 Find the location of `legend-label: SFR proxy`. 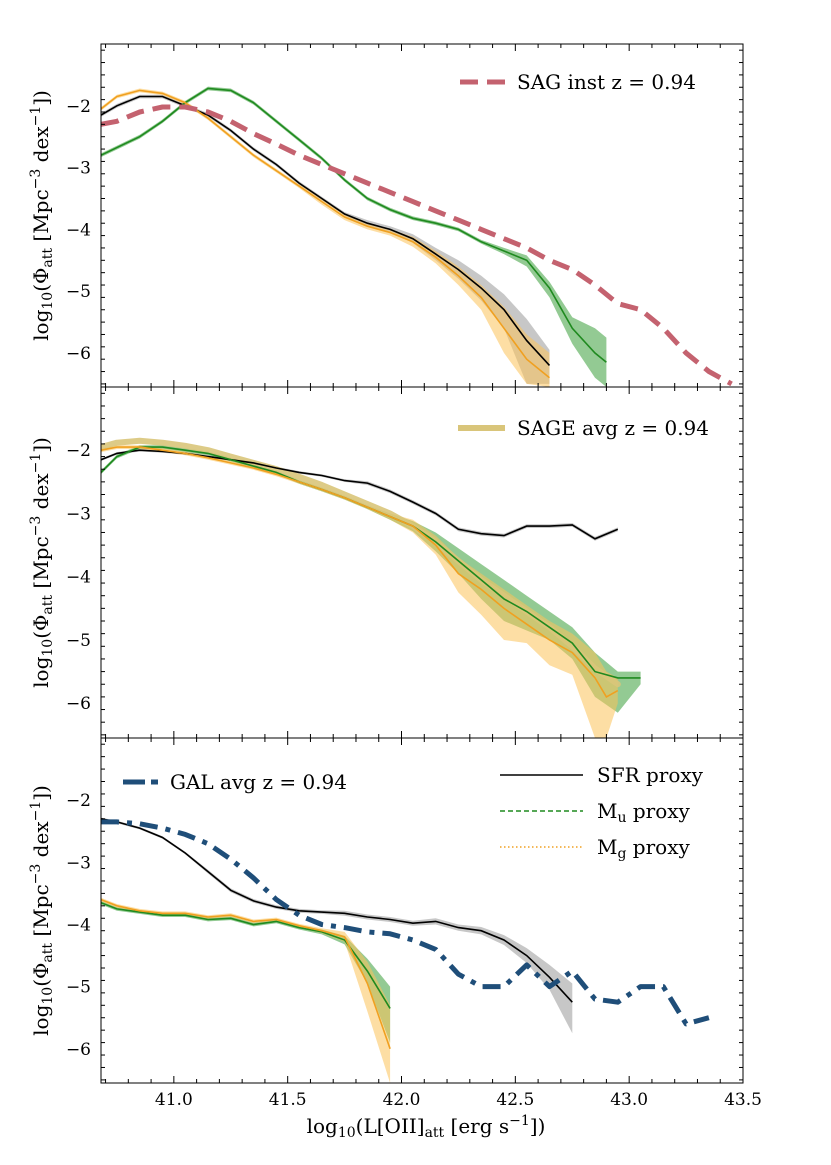

legend-label: SFR proxy is located at coordinates (650, 775).